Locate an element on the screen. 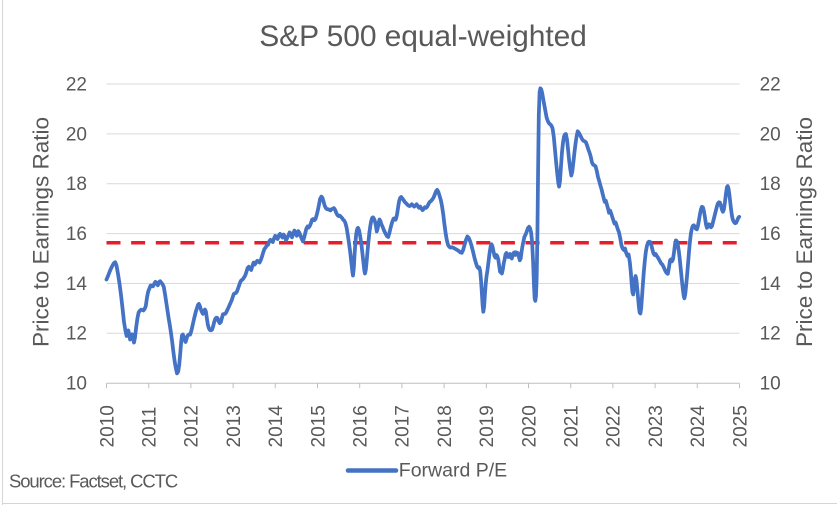  svg-text: Forward P/E is located at coordinates (453, 471).